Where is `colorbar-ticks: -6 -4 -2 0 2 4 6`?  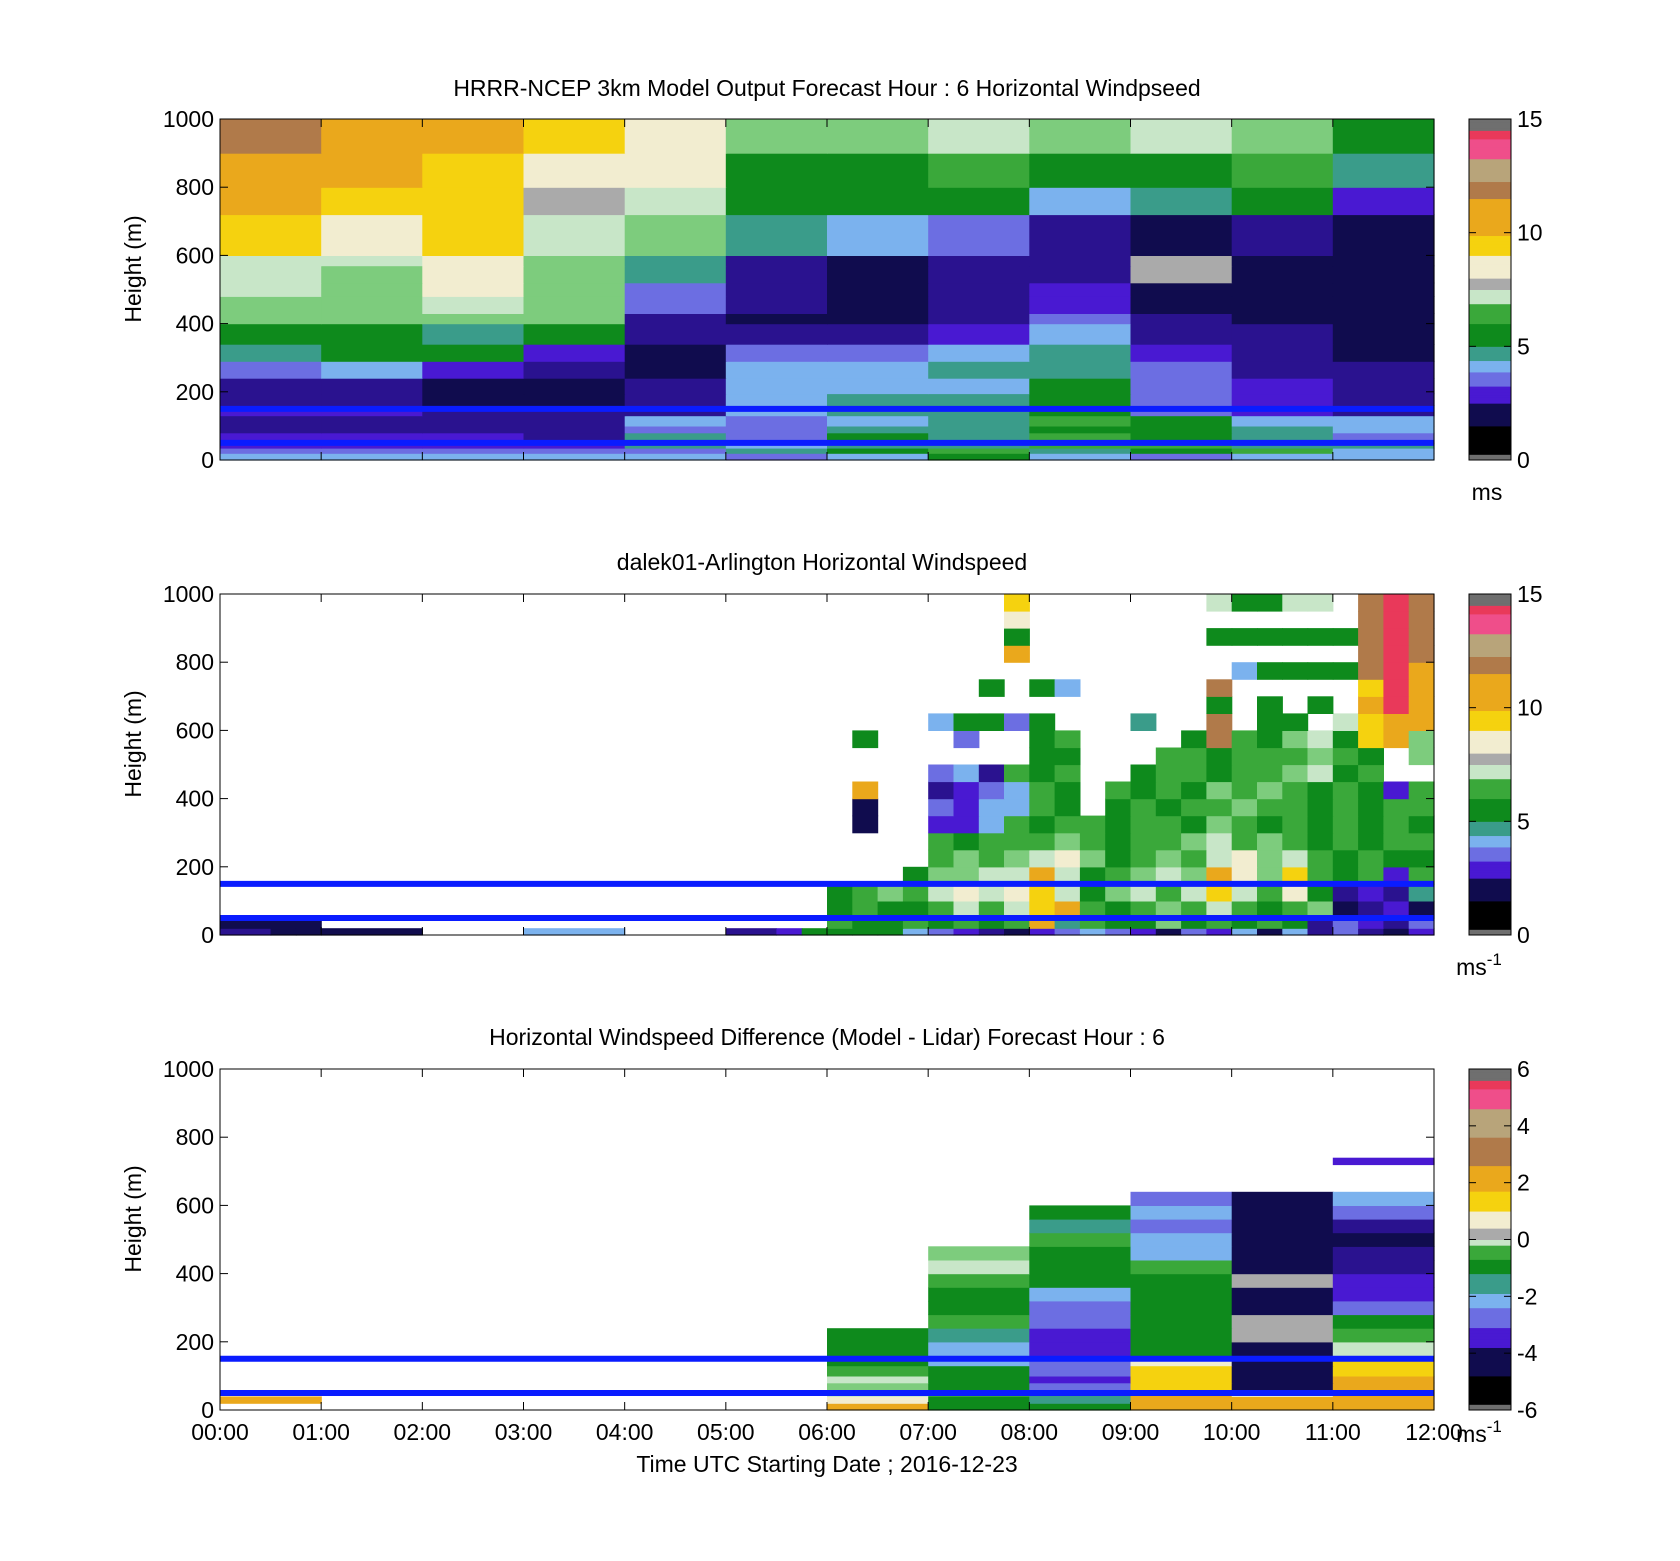 colorbar-ticks: -6 -4 -2 0 2 4 6 is located at coordinates (1503, 1239).